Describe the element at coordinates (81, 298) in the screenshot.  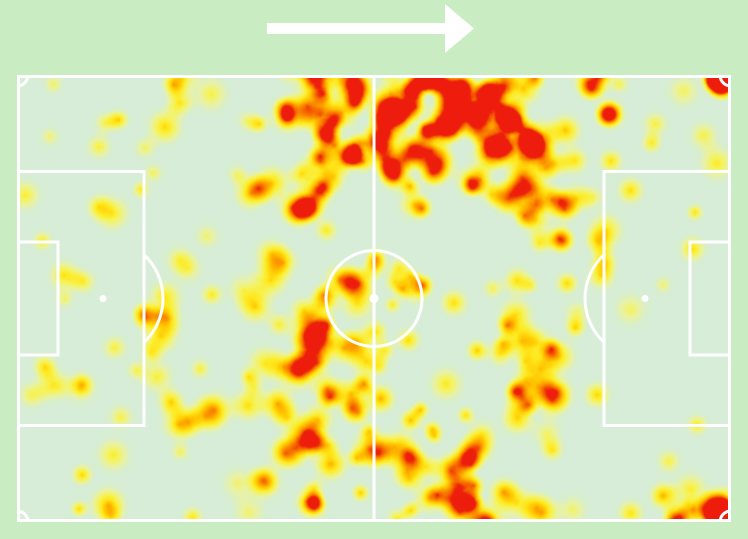
I see `penalty-box-left` at that location.